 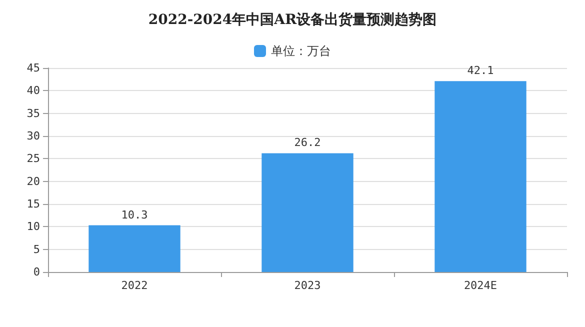 I want to click on legend-label: 单位：万台, so click(x=301, y=51).